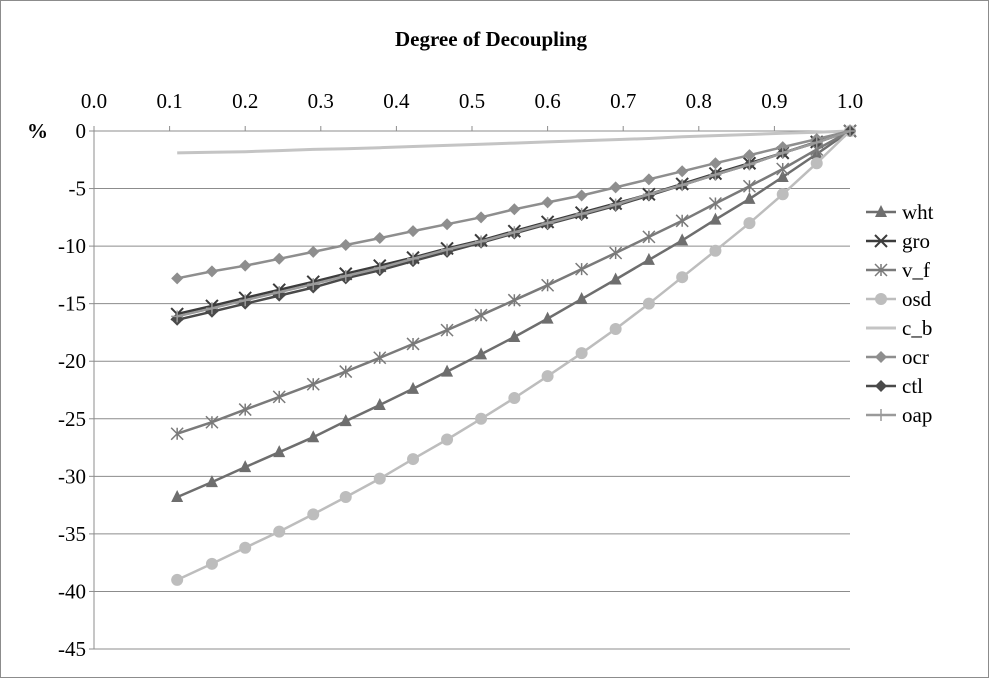 This screenshot has height=679, width=989. What do you see at coordinates (699, 101) in the screenshot?
I see `x-tick-label: 0.8` at bounding box center [699, 101].